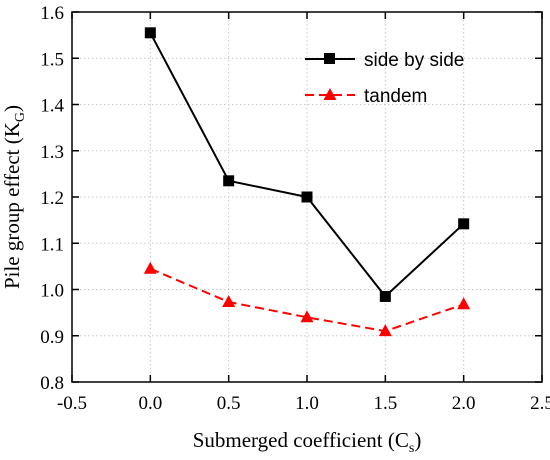 The image size is (550, 460). I want to click on y-tick-label: 1.4, so click(52, 106).